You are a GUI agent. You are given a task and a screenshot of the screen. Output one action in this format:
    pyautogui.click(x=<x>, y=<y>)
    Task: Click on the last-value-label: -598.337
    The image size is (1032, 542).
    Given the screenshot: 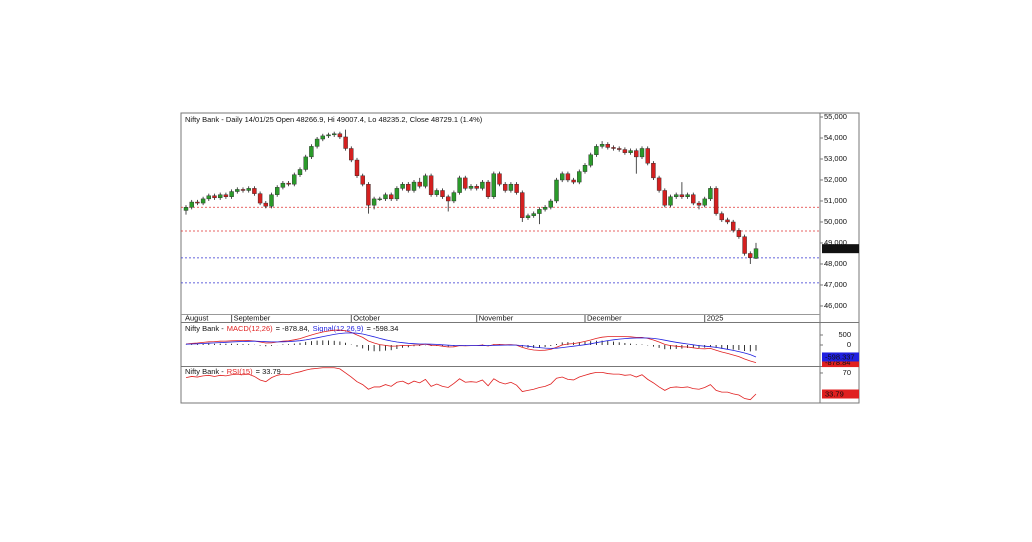 What is the action you would take?
    pyautogui.click(x=840, y=356)
    